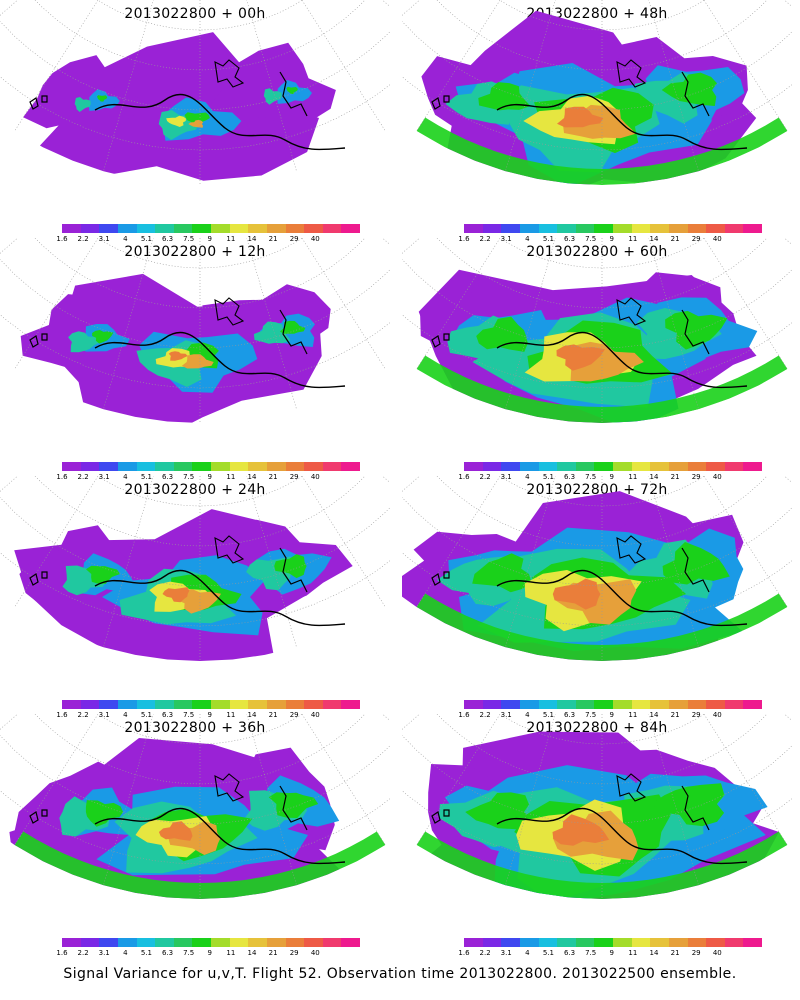 Image resolution: width=800 pixels, height=1000 pixels. What do you see at coordinates (485, 953) in the screenshot?
I see `colorbar-label: 2.2` at bounding box center [485, 953].